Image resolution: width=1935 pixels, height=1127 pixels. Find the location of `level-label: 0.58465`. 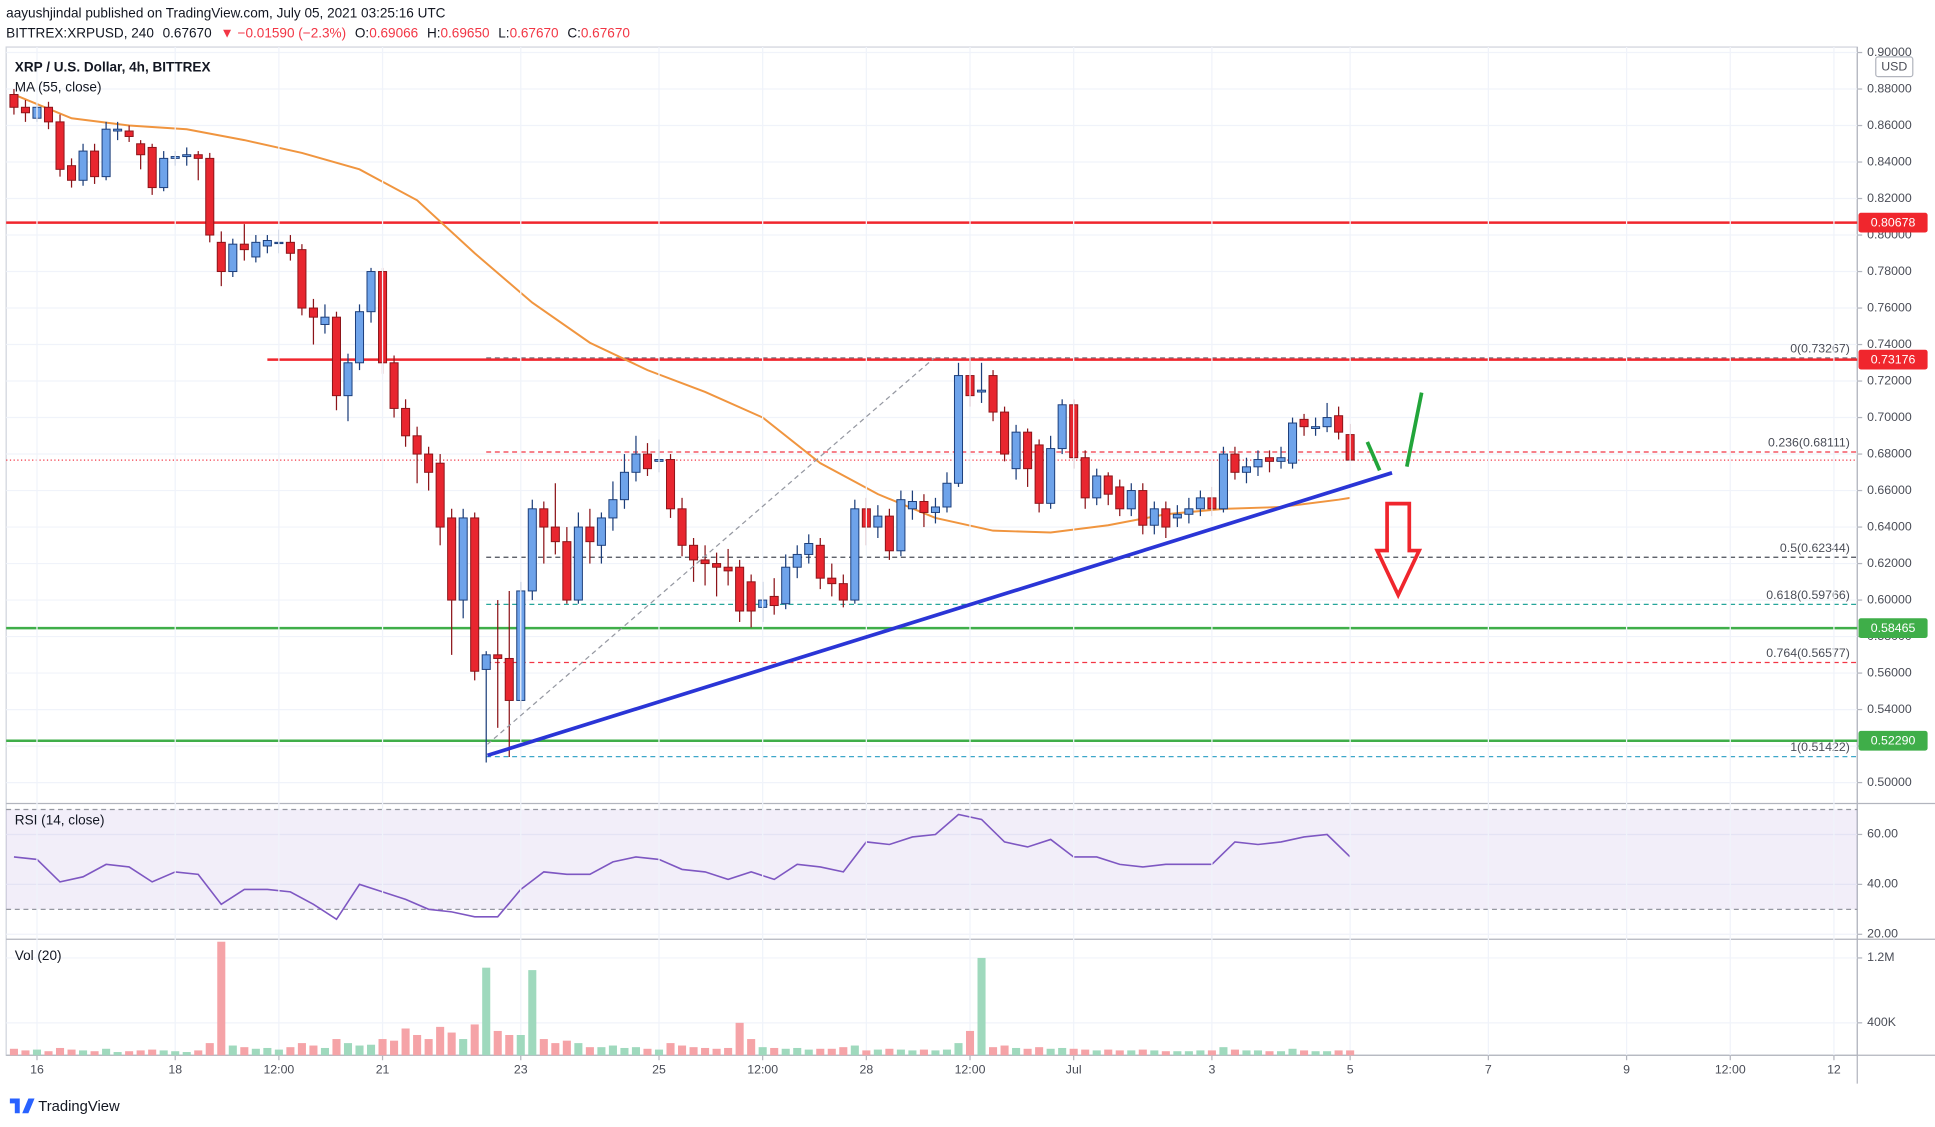

level-label: 0.58465 is located at coordinates (1893, 628).